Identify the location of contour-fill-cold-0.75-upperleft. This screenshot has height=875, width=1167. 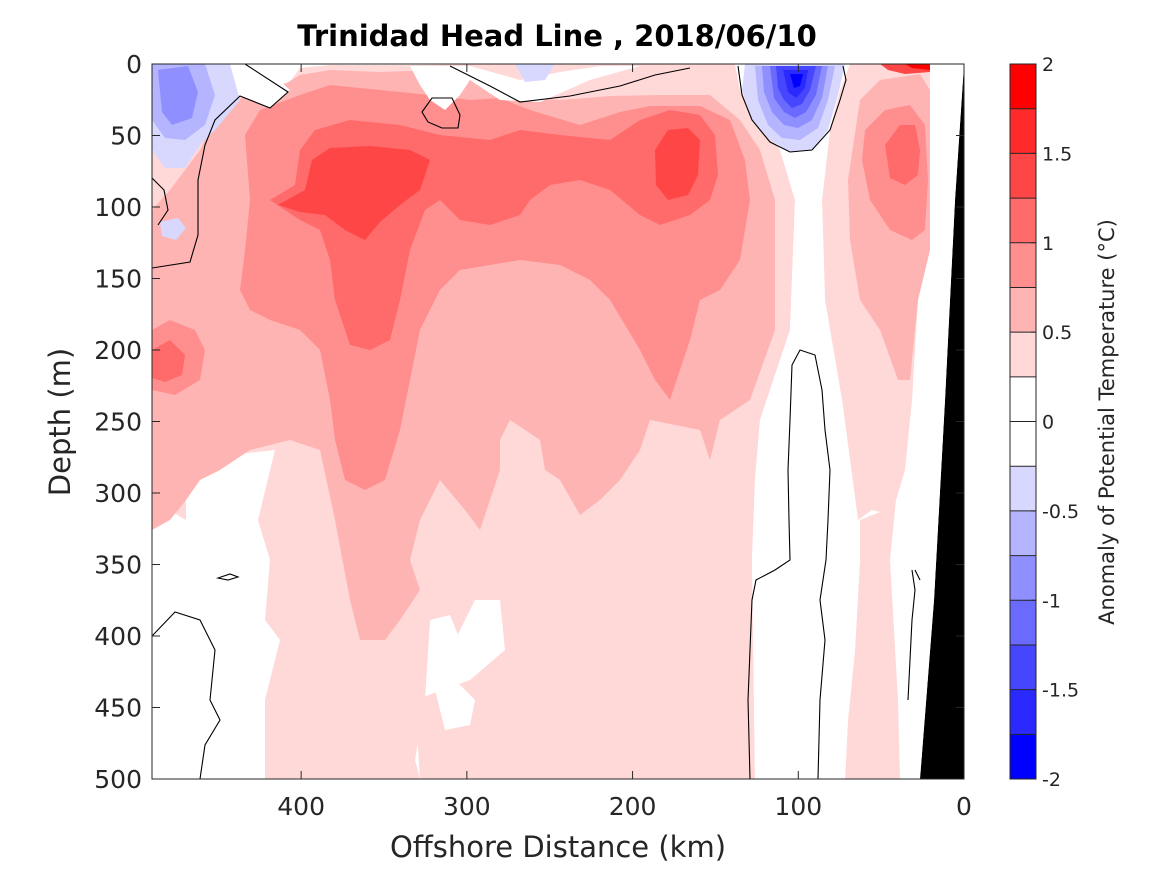
(178, 95).